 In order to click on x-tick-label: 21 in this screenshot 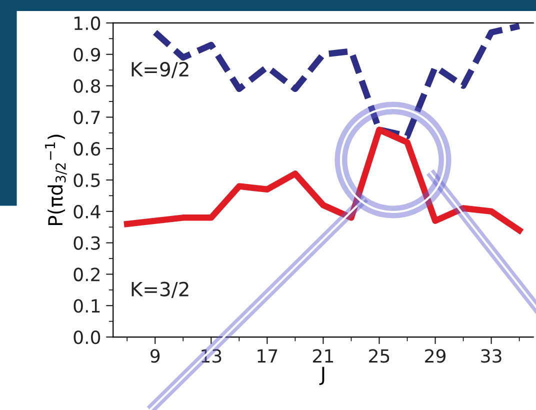, I will do `click(323, 356)`.